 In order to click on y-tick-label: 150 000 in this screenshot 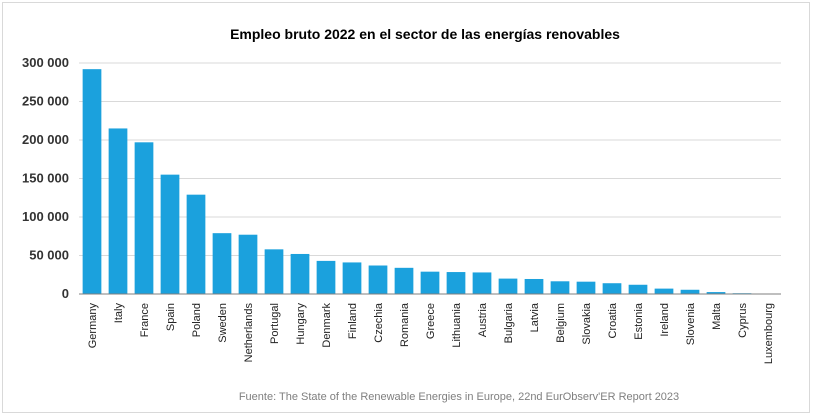, I will do `click(45, 178)`.